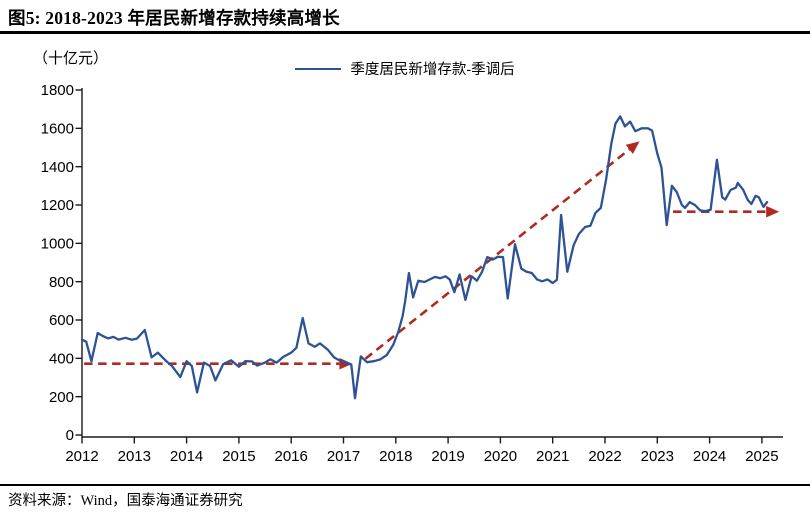 The height and width of the screenshot is (512, 810). I want to click on x-tick-label: 2023, so click(657, 456).